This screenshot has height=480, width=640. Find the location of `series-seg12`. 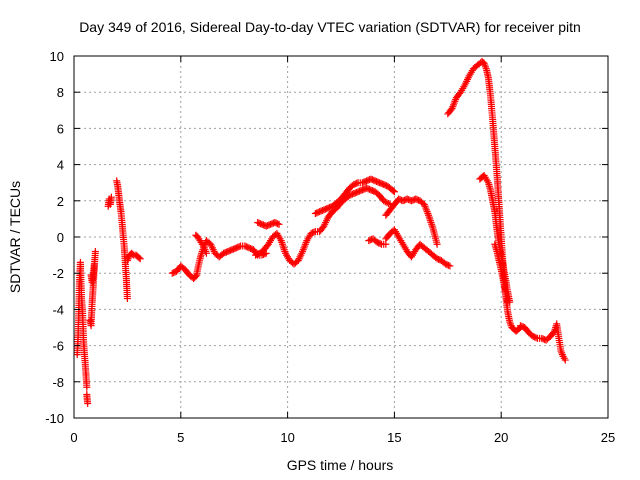

series-seg12 is located at coordinates (268, 224).